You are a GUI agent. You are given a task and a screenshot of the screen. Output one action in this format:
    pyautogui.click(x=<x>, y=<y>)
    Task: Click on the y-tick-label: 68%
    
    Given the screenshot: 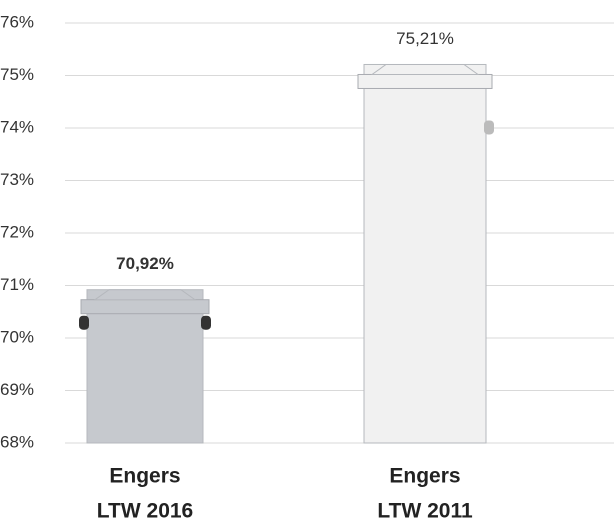 What is the action you would take?
    pyautogui.click(x=17, y=441)
    